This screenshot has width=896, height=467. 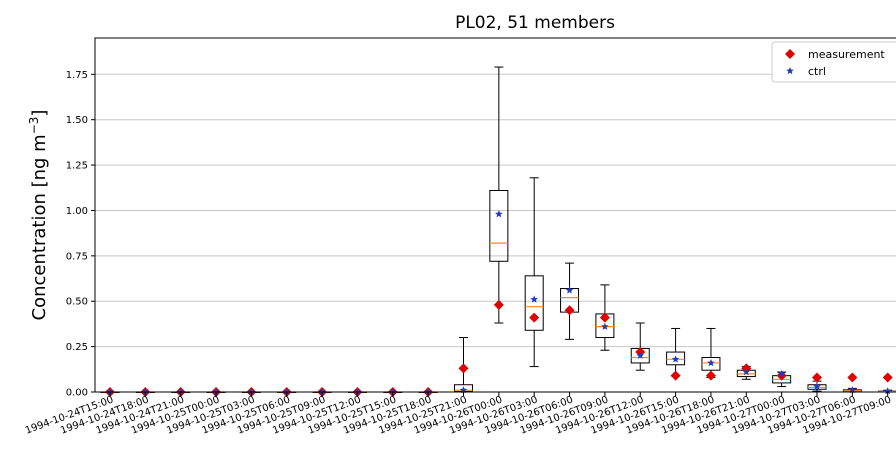 I want to click on y-tick-label: 0.75, so click(x=77, y=256).